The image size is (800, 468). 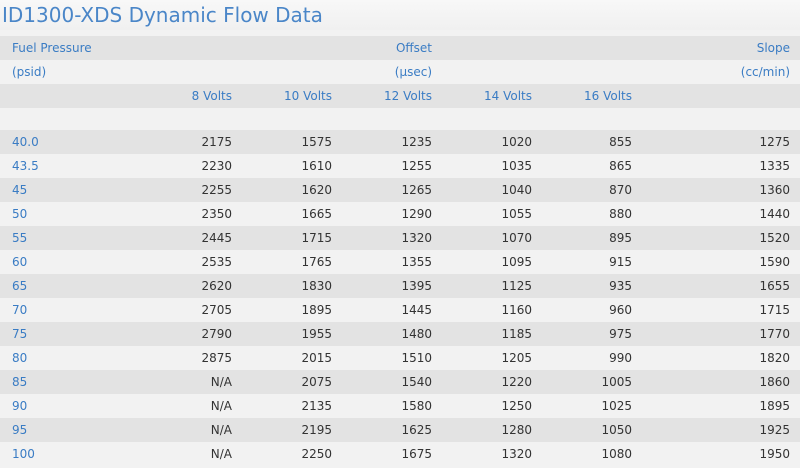 What do you see at coordinates (20, 286) in the screenshot?
I see `pressure-cell: 65` at bounding box center [20, 286].